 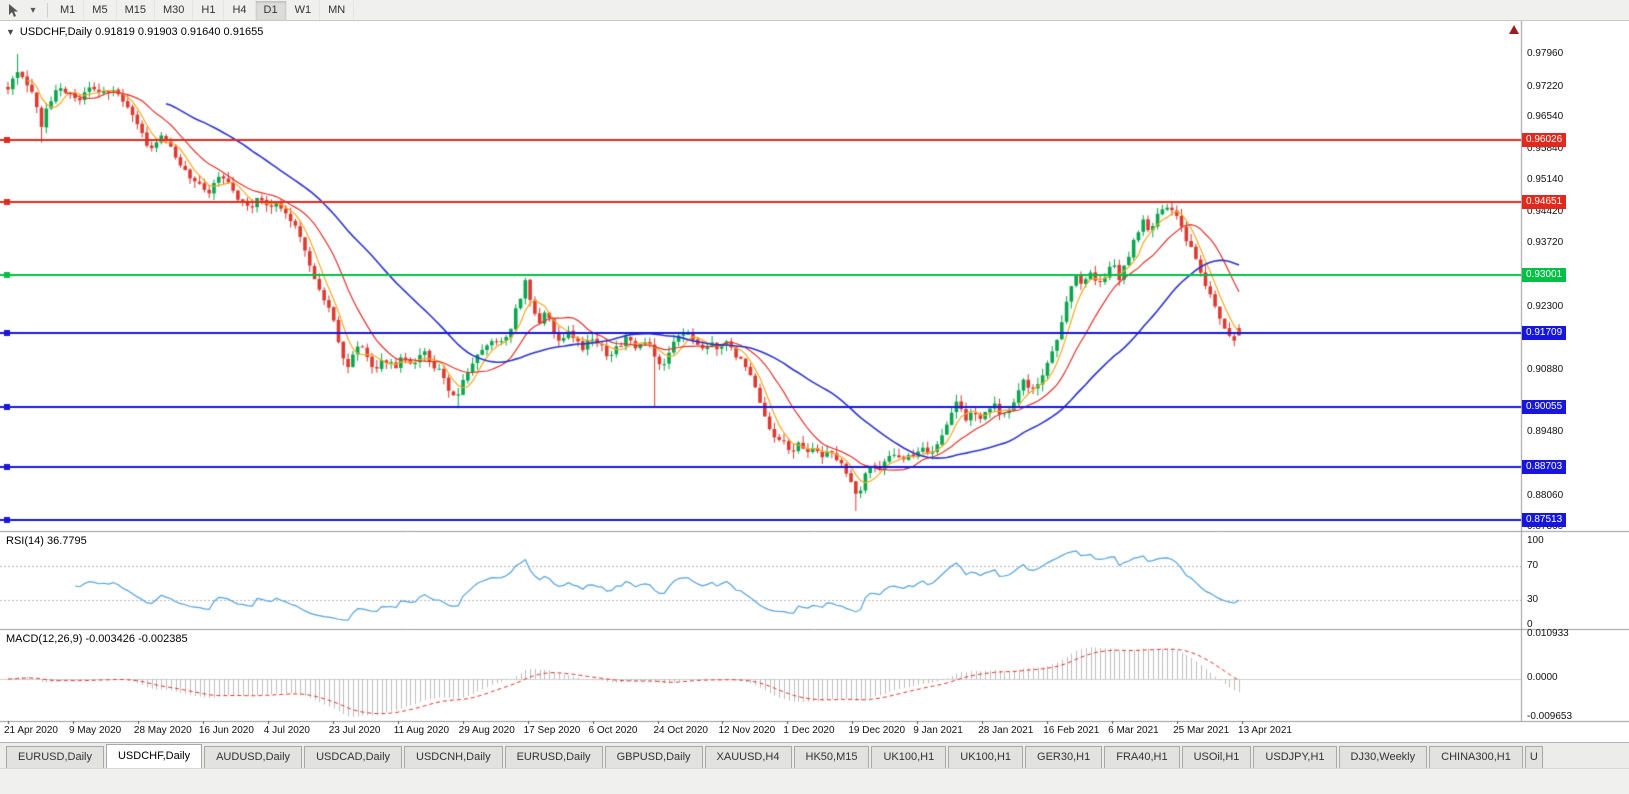 I want to click on price-line-tag-0.91709: 0.91709, so click(x=1544, y=332).